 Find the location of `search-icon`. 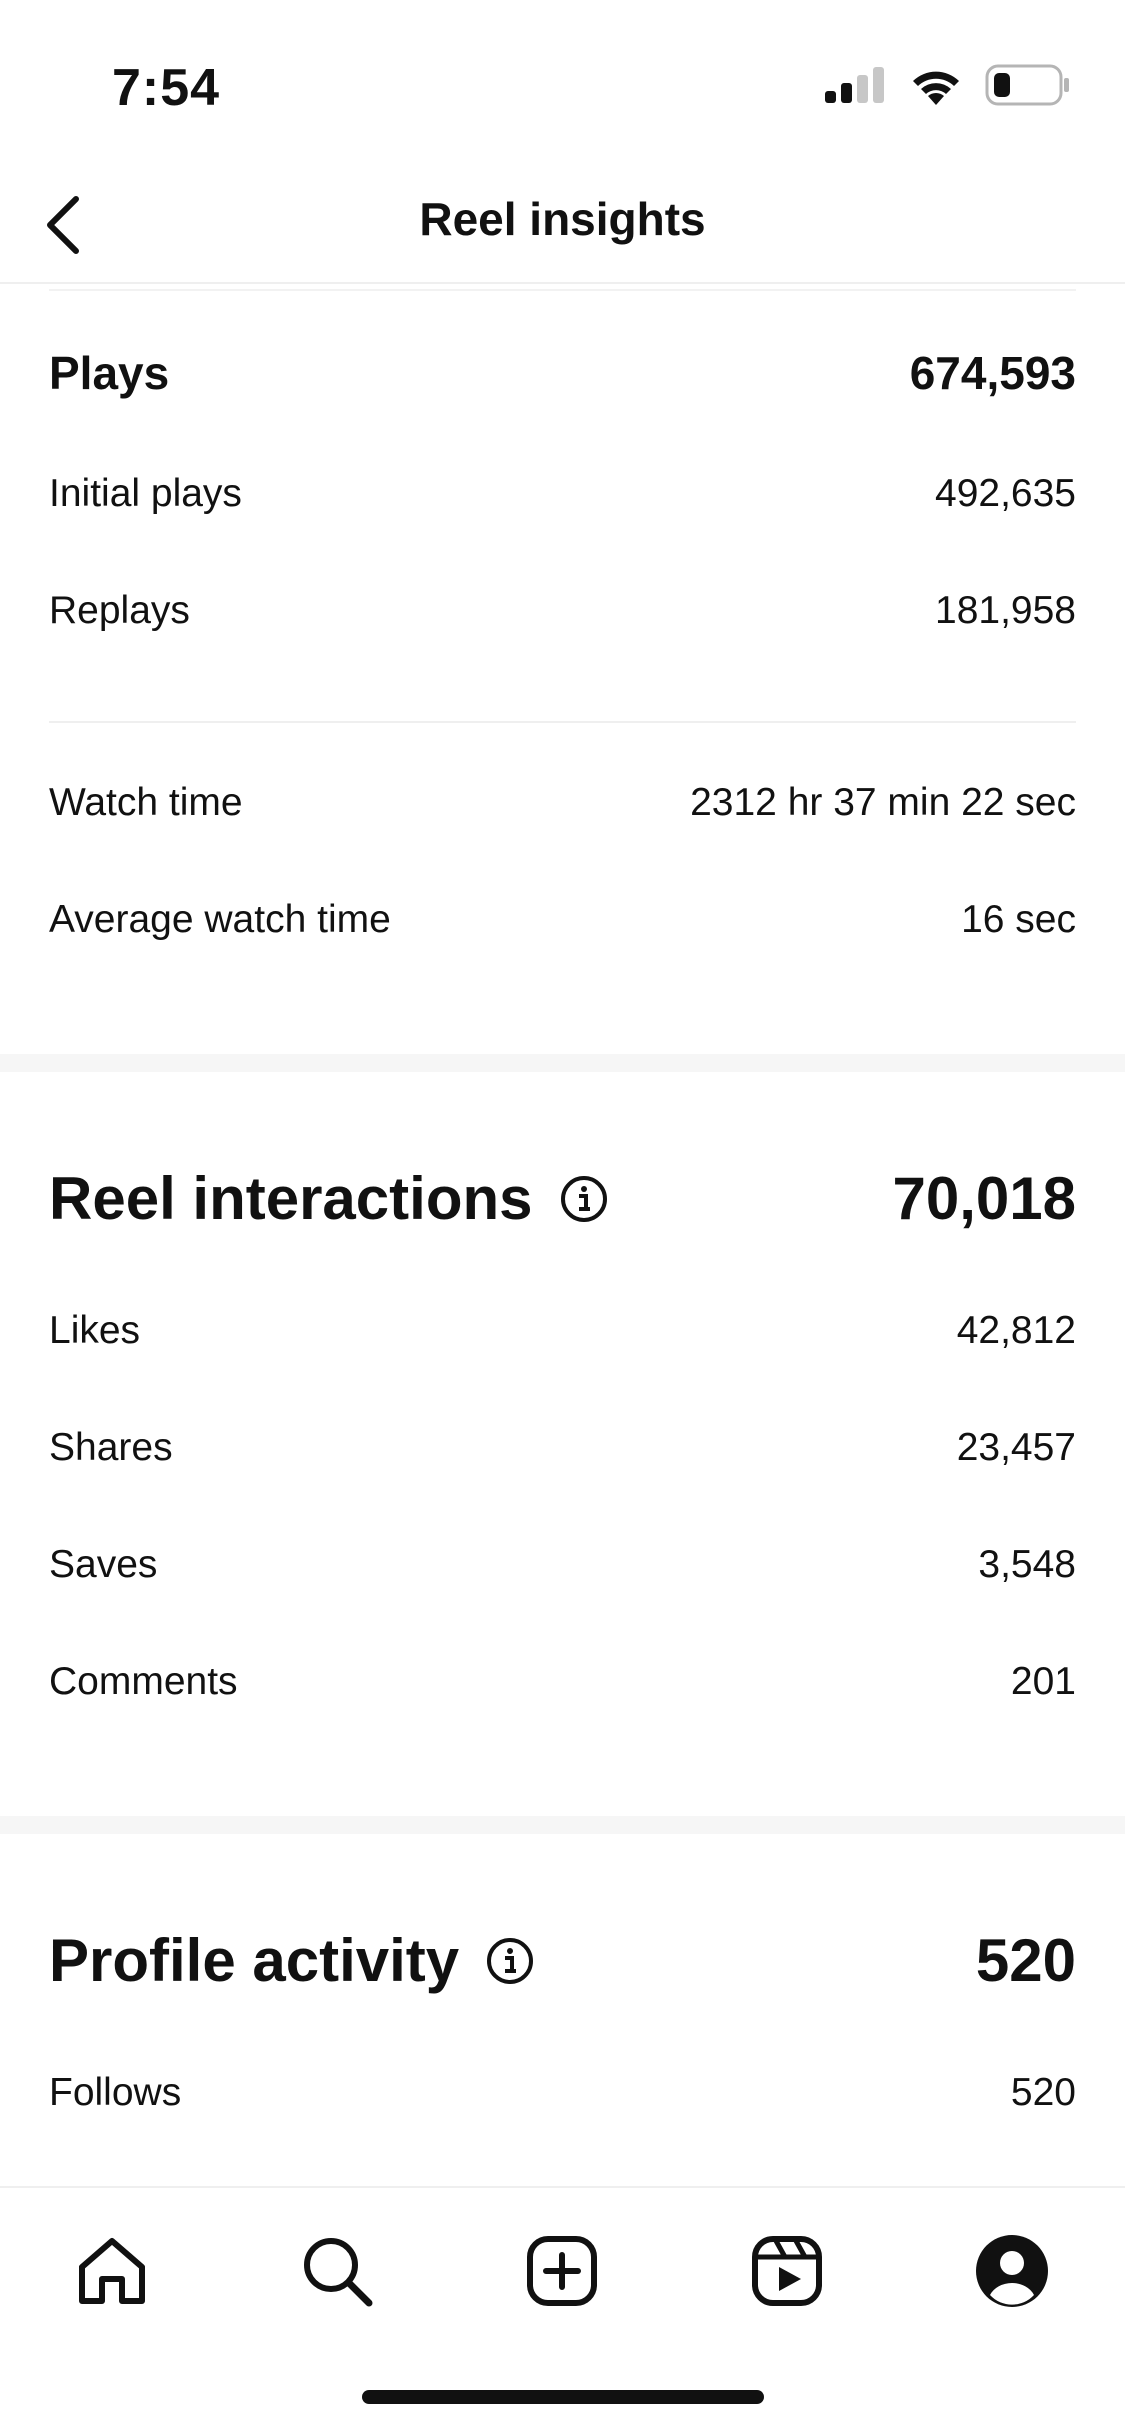

search-icon is located at coordinates (337, 2273).